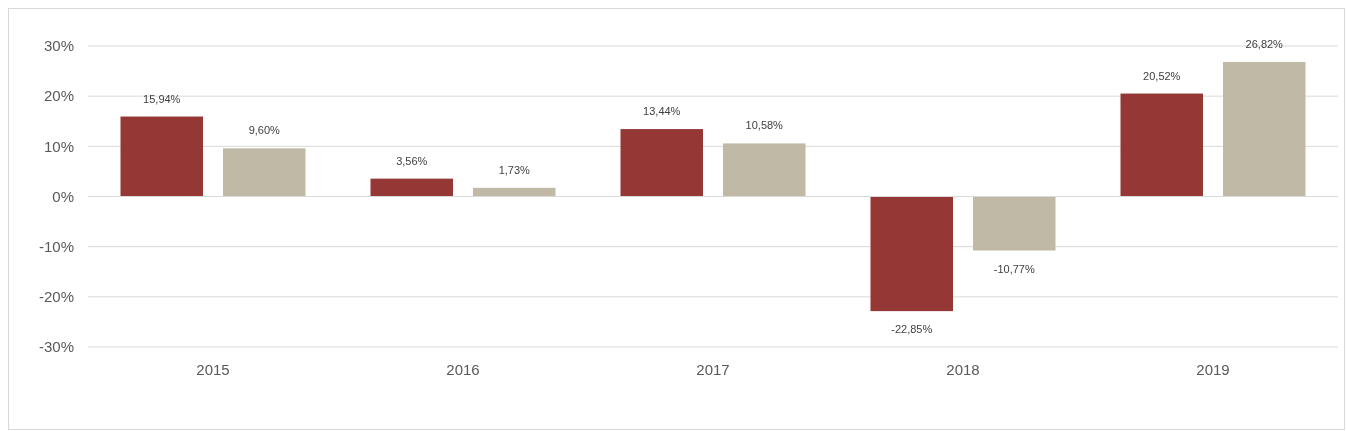 The image size is (1346, 431). What do you see at coordinates (58, 96) in the screenshot?
I see `y-tick-label: 20%` at bounding box center [58, 96].